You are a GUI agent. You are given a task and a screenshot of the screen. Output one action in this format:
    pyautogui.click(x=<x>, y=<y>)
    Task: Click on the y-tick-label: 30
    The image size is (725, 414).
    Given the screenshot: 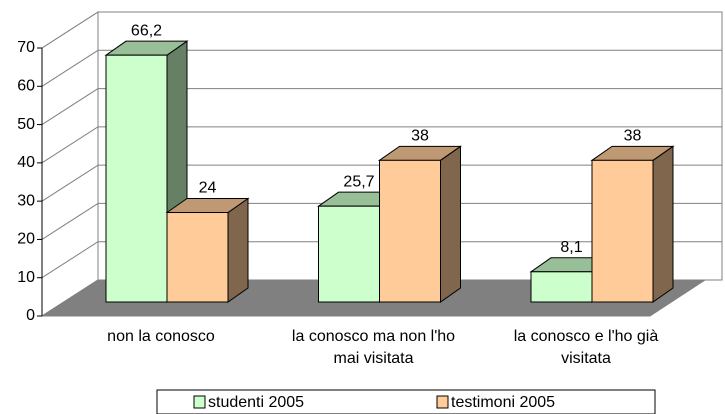 What is the action you would take?
    pyautogui.click(x=26, y=200)
    